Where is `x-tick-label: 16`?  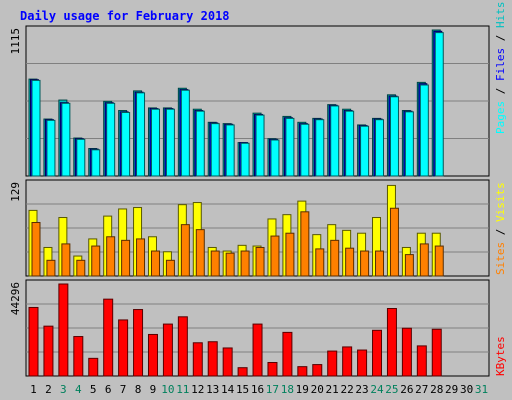
x-tick-label: 16 is located at coordinates (257, 389).